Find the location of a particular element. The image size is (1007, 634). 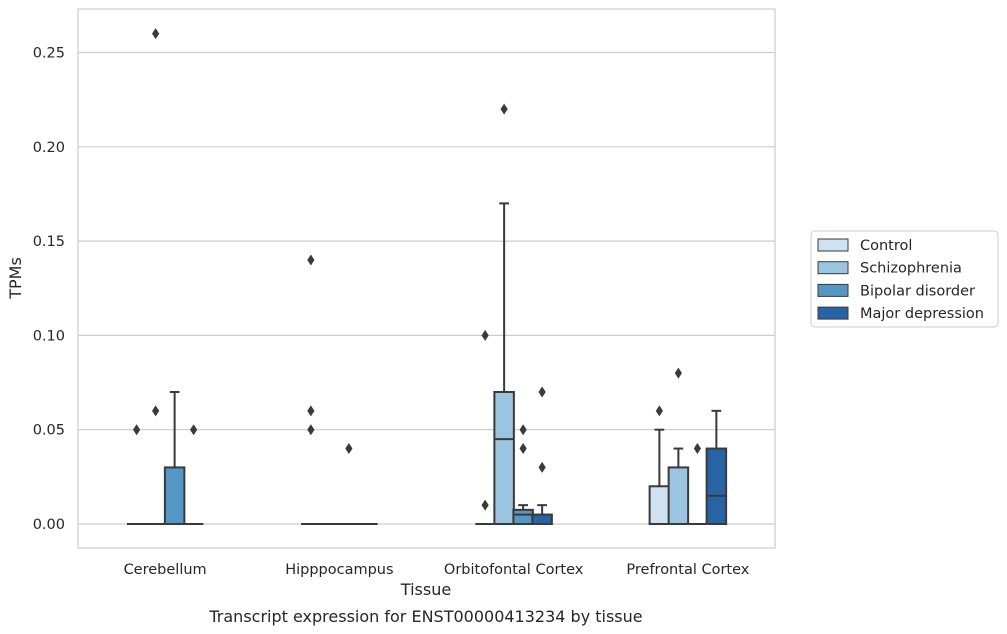

y-tick-label: 0.00 is located at coordinates (49, 525).